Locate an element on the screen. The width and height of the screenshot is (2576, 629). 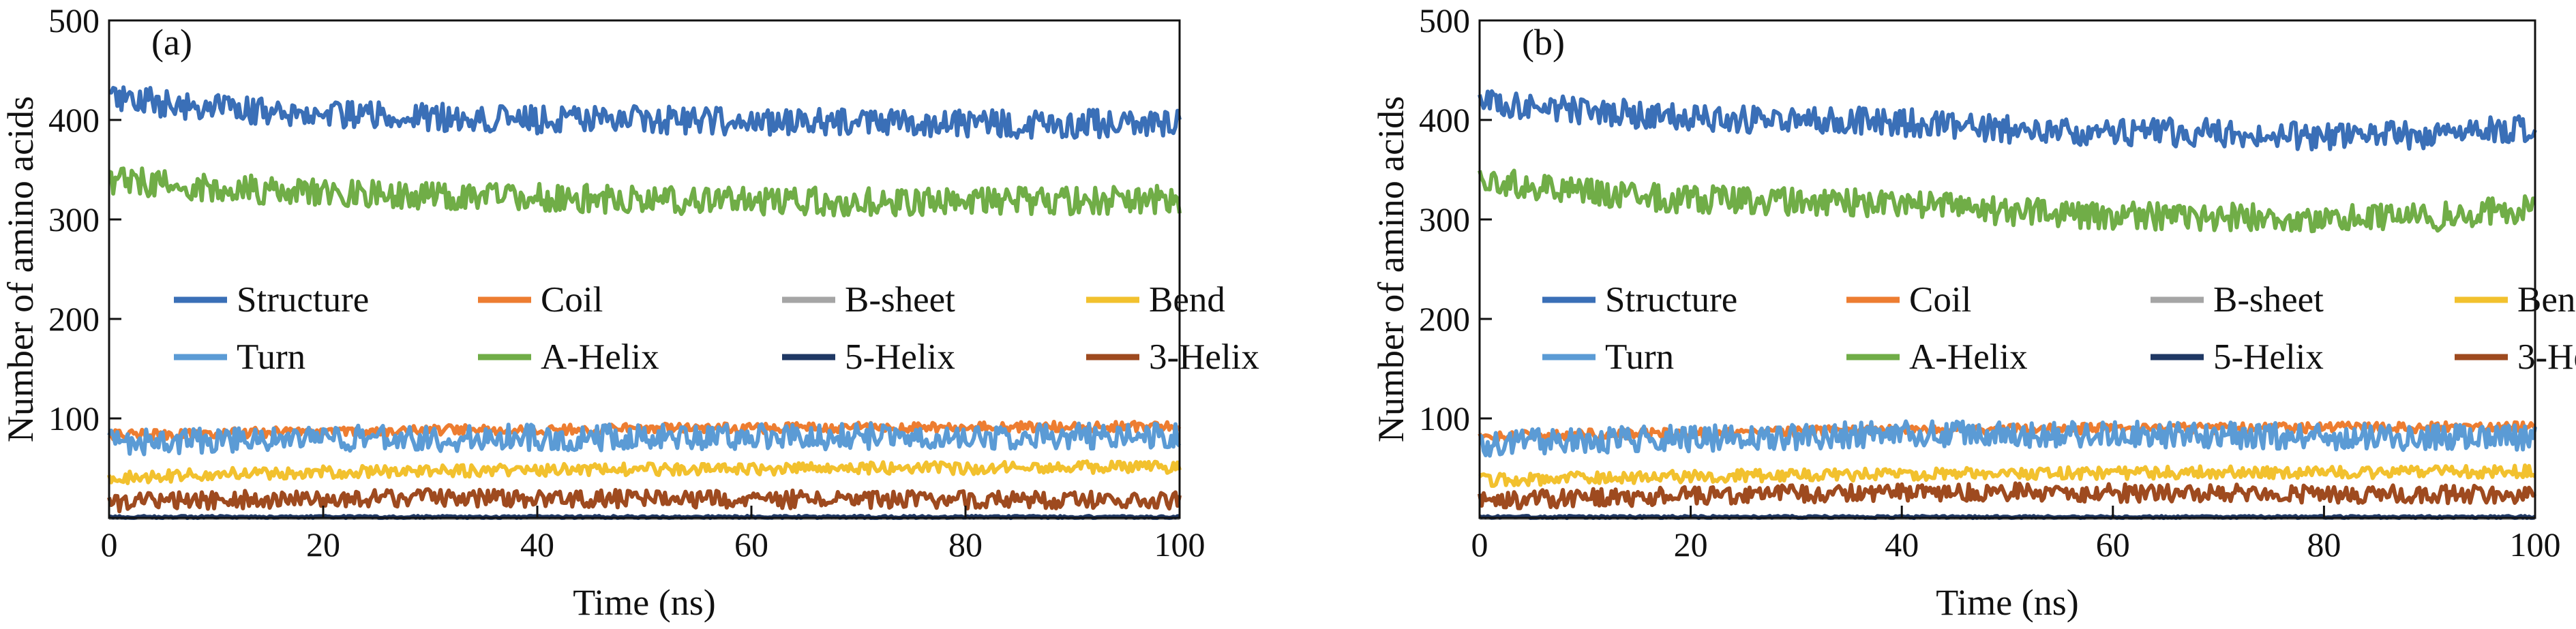
panel-label: (a) is located at coordinates (171, 43).